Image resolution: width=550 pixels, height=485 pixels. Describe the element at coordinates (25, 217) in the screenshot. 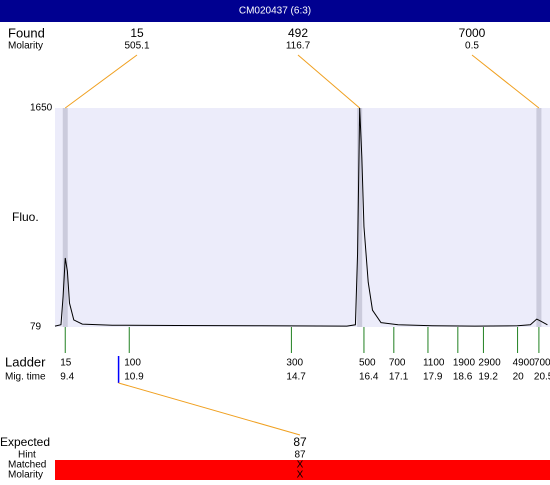

I see `y-axis-label: Fluo.` at that location.